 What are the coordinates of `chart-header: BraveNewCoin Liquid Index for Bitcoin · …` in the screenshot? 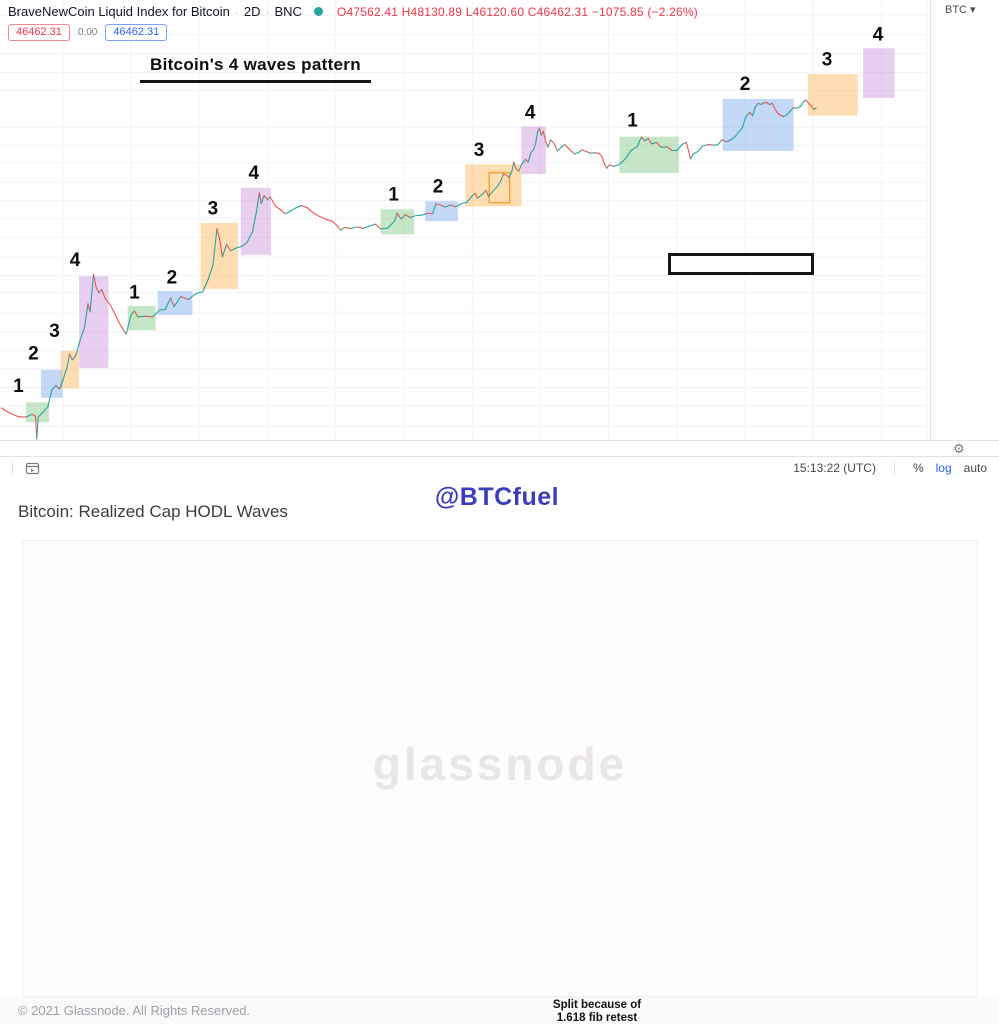 It's located at (353, 22).